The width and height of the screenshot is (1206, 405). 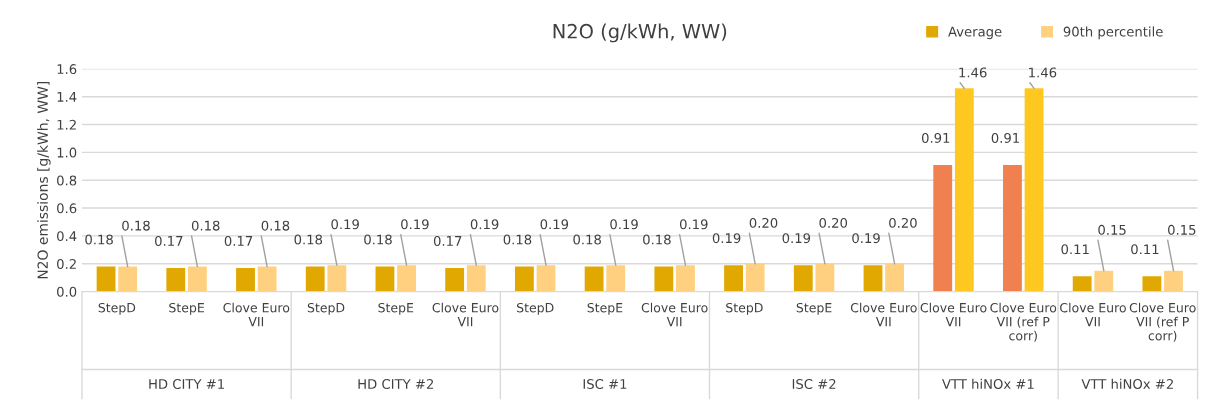 What do you see at coordinates (67, 180) in the screenshot?
I see `y-tick-label: 0.8` at bounding box center [67, 180].